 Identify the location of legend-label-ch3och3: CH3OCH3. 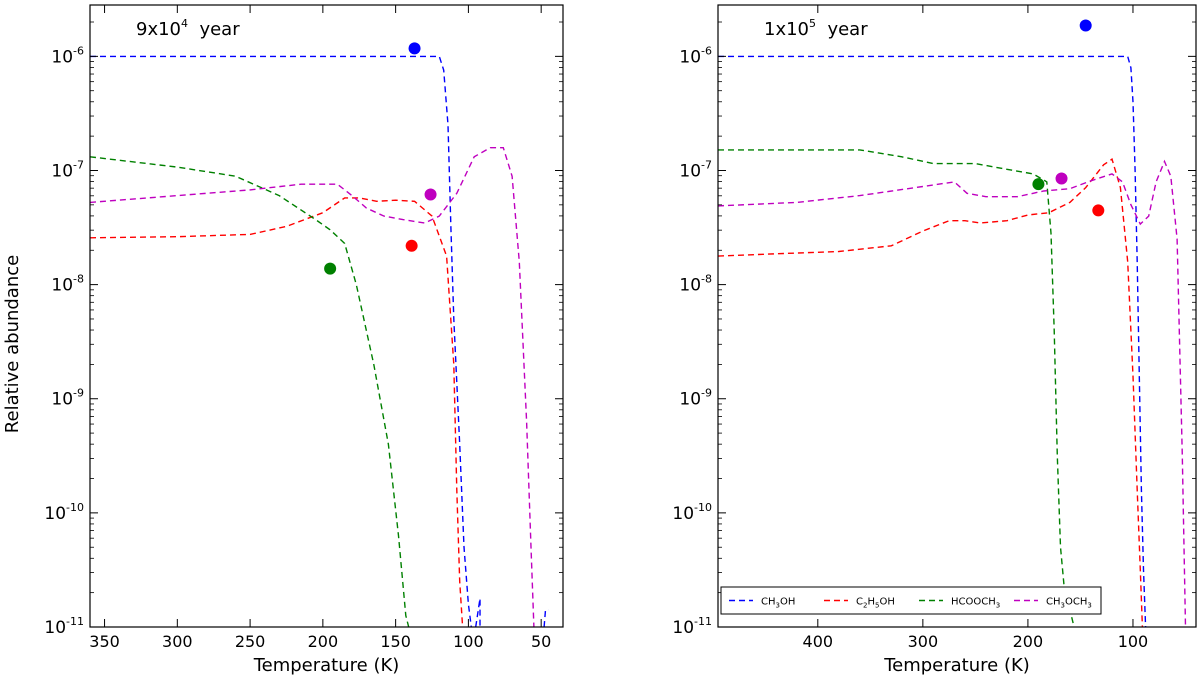
(1069, 603).